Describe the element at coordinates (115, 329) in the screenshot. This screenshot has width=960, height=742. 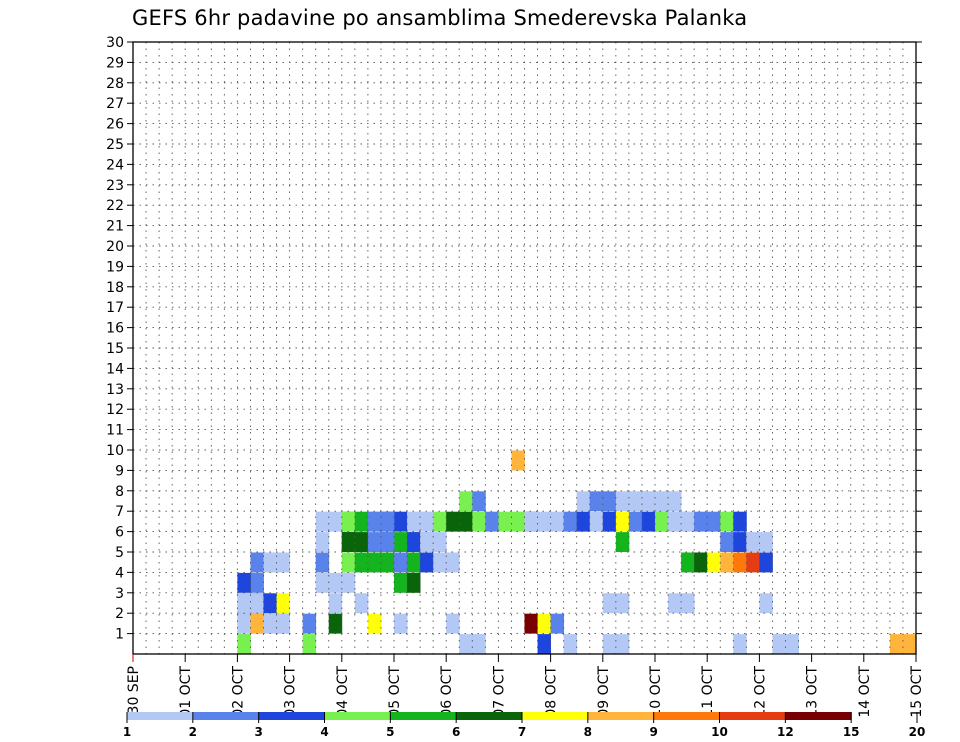
I see `y-tick-label-16: 16` at that location.